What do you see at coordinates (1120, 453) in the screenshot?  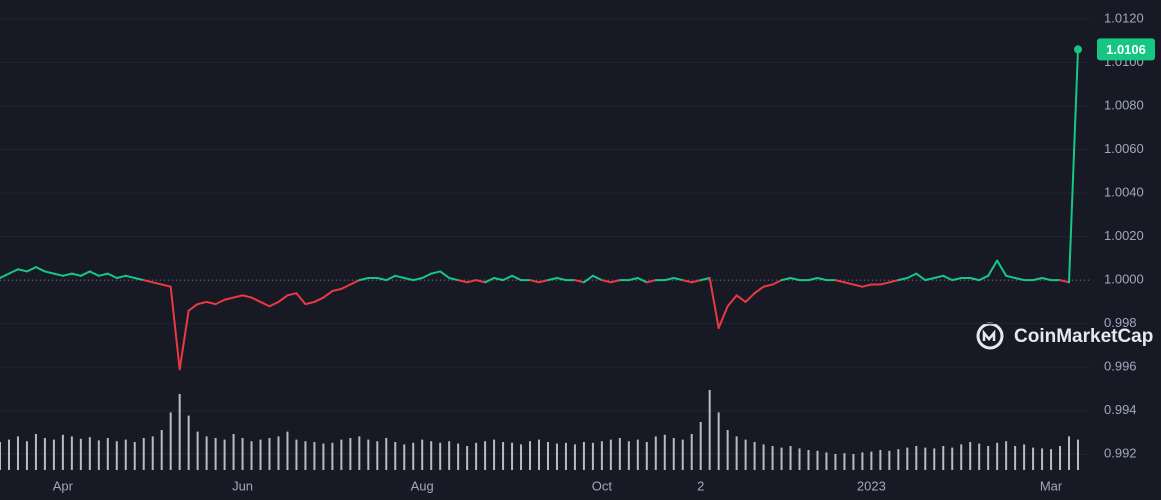 I see `y-tick-label: 0.992` at bounding box center [1120, 453].